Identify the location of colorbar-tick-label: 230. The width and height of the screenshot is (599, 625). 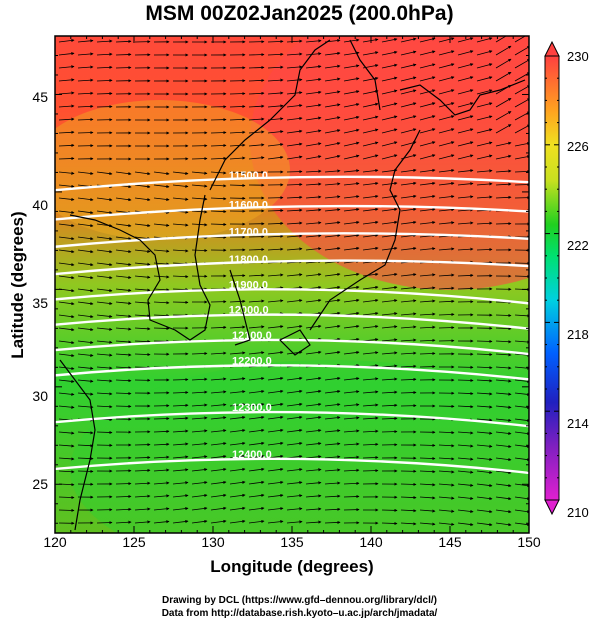
(578, 56).